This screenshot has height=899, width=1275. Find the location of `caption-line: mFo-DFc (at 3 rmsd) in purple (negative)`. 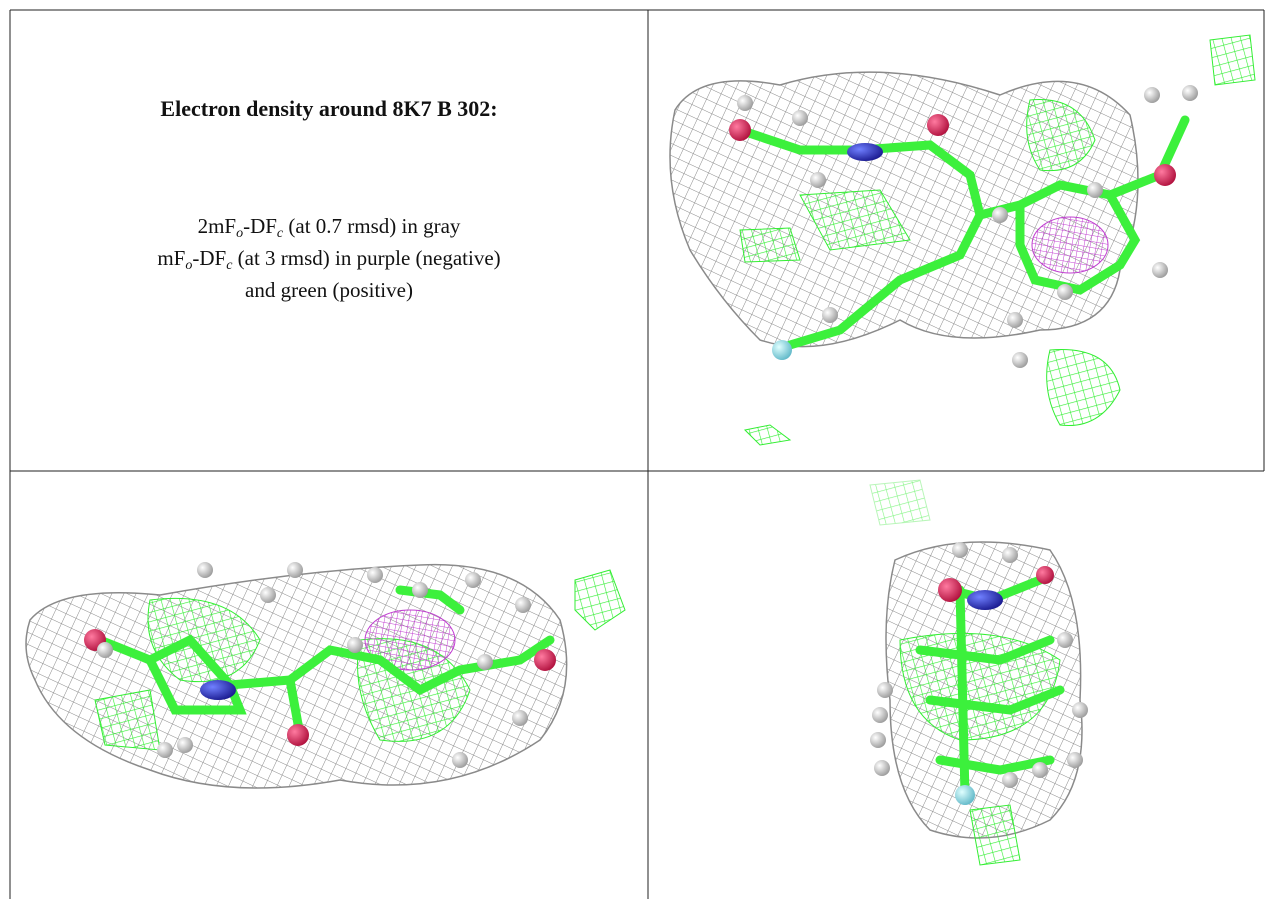

caption-line: mFo-DFc (at 3 rmsd) in purple (negative) is located at coordinates (329, 258).